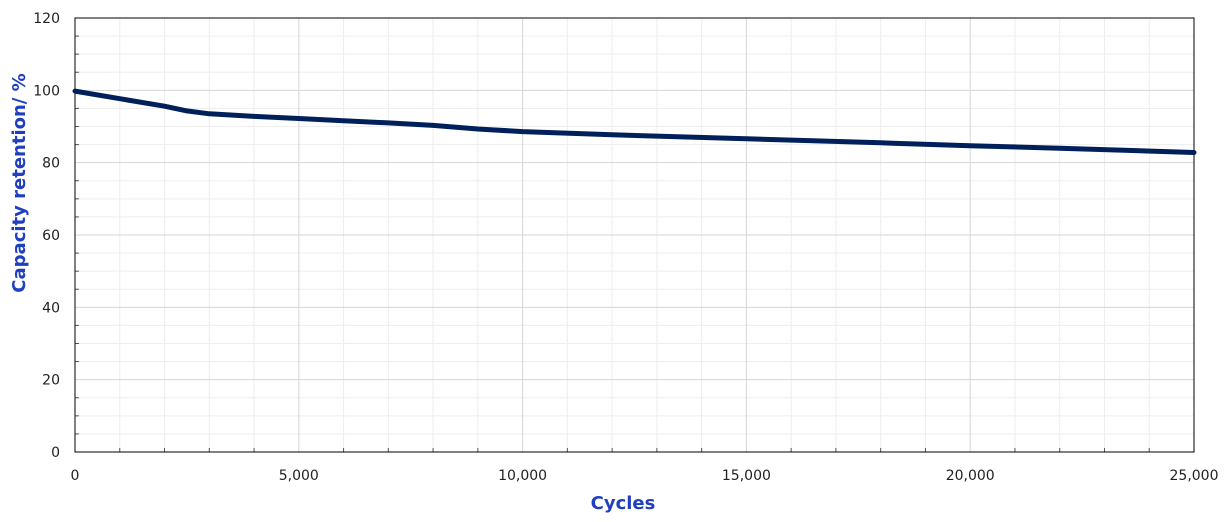 This screenshot has width=1227, height=522. Describe the element at coordinates (1194, 476) in the screenshot. I see `x-tick-label: 25,000` at that location.